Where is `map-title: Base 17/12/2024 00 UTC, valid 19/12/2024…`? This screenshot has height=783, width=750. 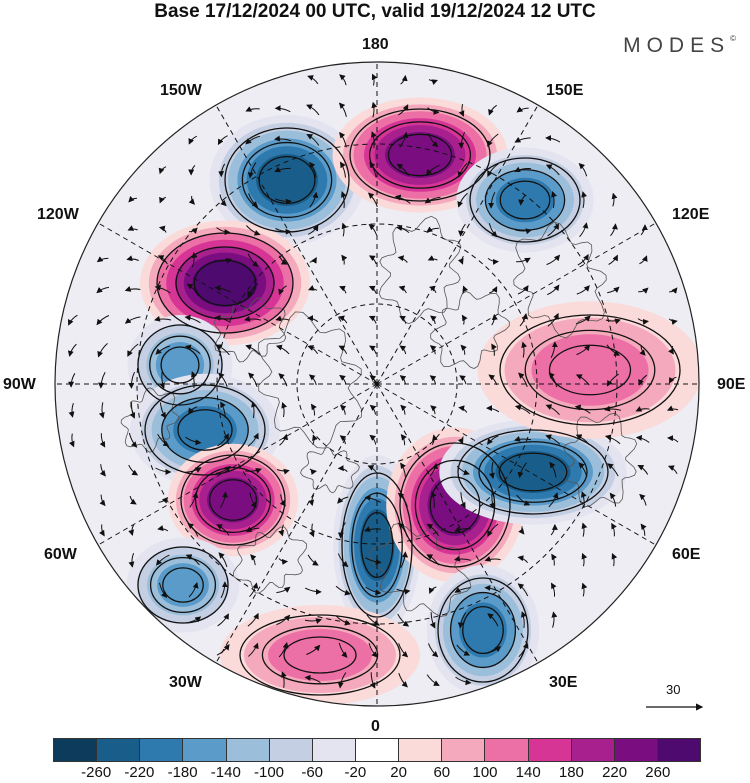
map-title: Base 17/12/2024 00 UTC, valid 19/12/2024… is located at coordinates (375, 11).